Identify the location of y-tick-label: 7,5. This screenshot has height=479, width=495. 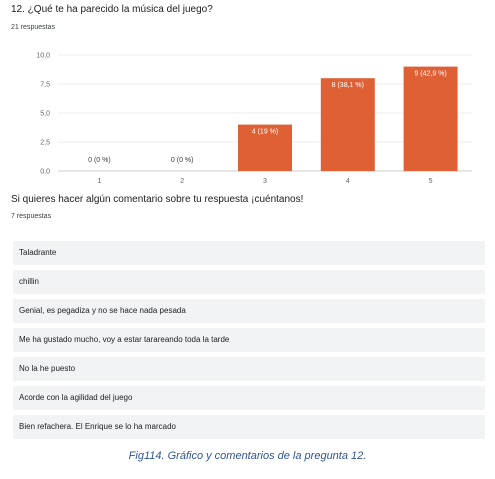
(45, 85).